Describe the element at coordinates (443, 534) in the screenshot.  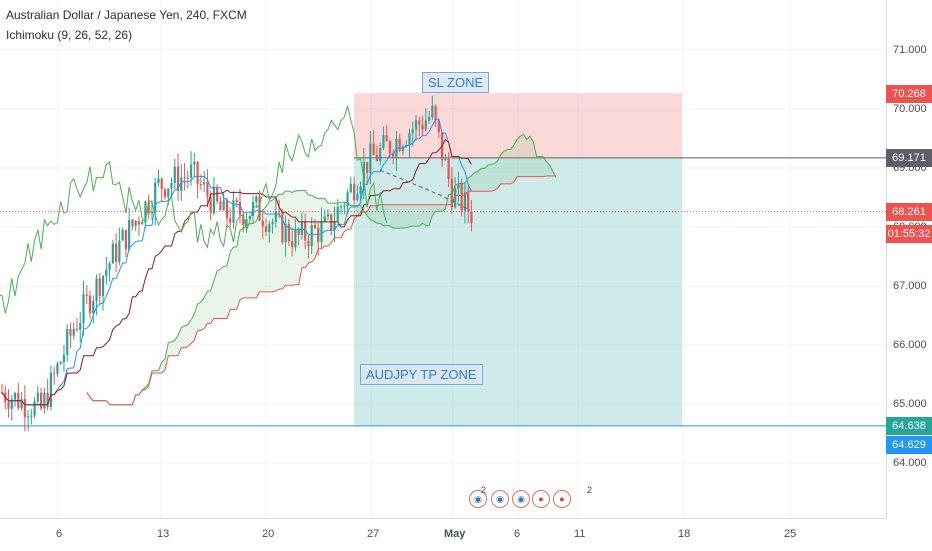
I see `time-axis: 6 13 20 27 May 6 11 18 25` at that location.